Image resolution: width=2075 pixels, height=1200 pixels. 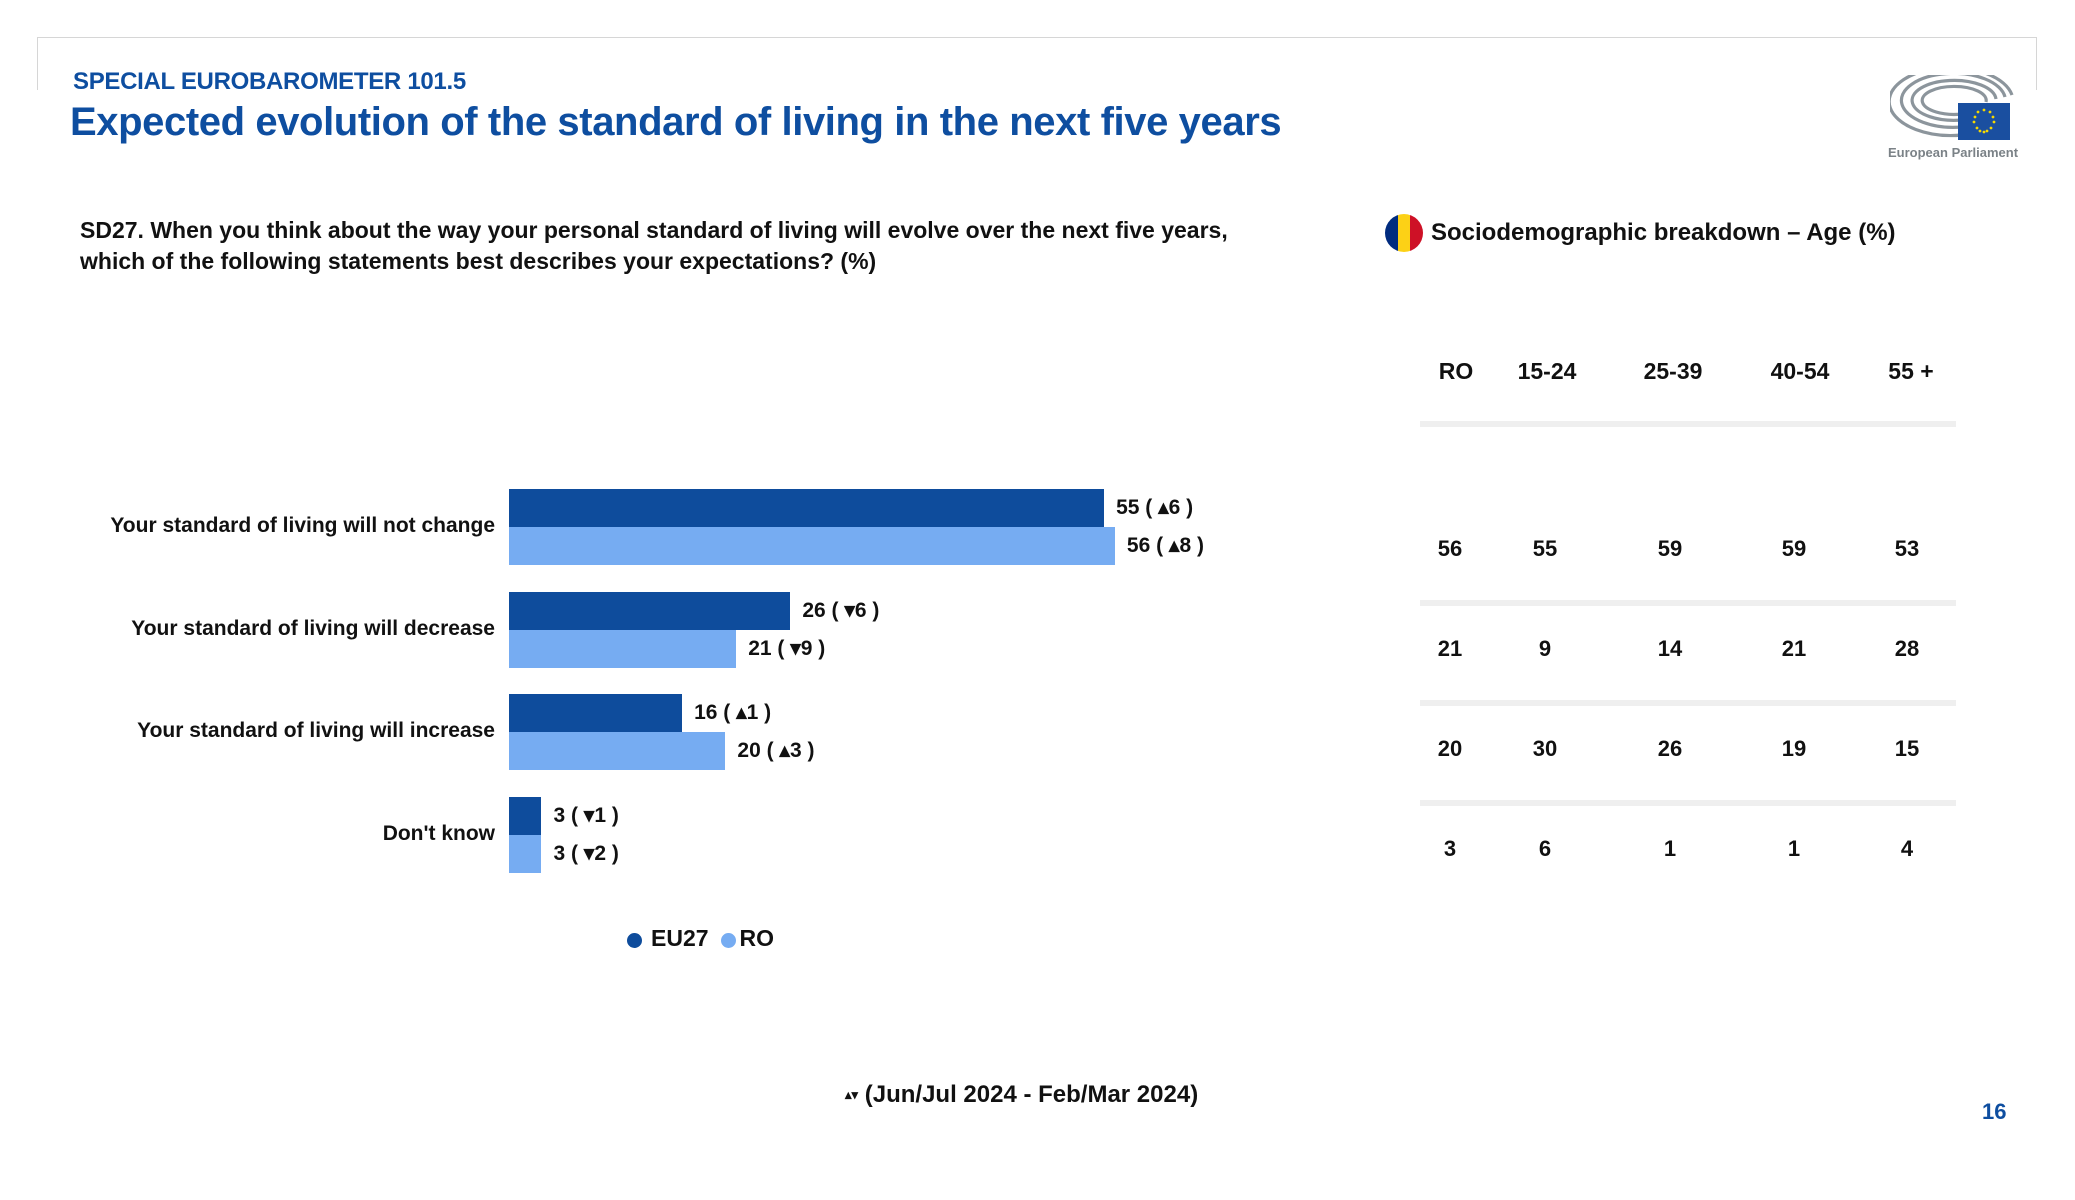 I want to click on legend-label-ro: RO, so click(x=757, y=938).